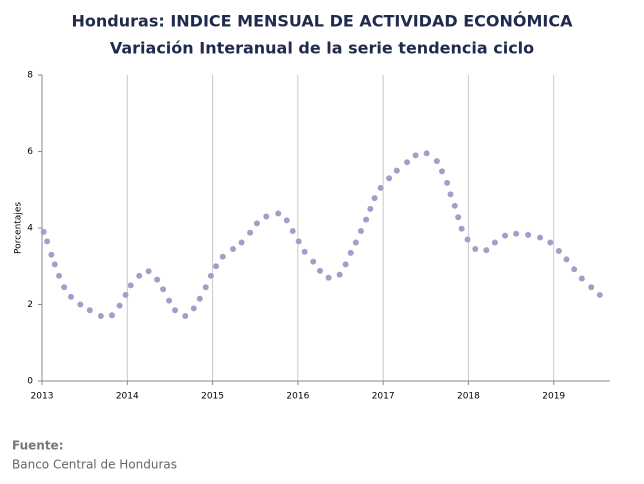 The height and width of the screenshot is (484, 644). Describe the element at coordinates (30, 152) in the screenshot. I see `y-tick-label: 6` at that location.